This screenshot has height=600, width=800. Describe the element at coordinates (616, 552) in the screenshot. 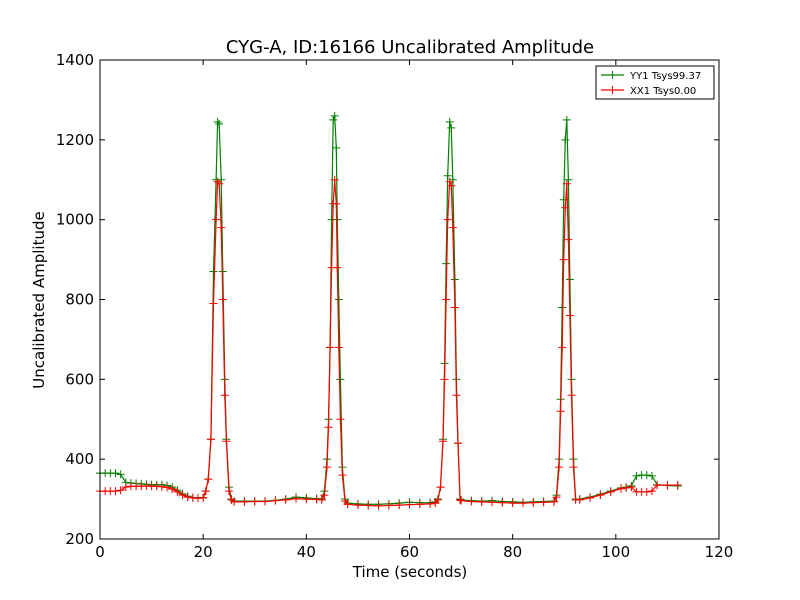

I see `x-tick-label: 100` at that location.